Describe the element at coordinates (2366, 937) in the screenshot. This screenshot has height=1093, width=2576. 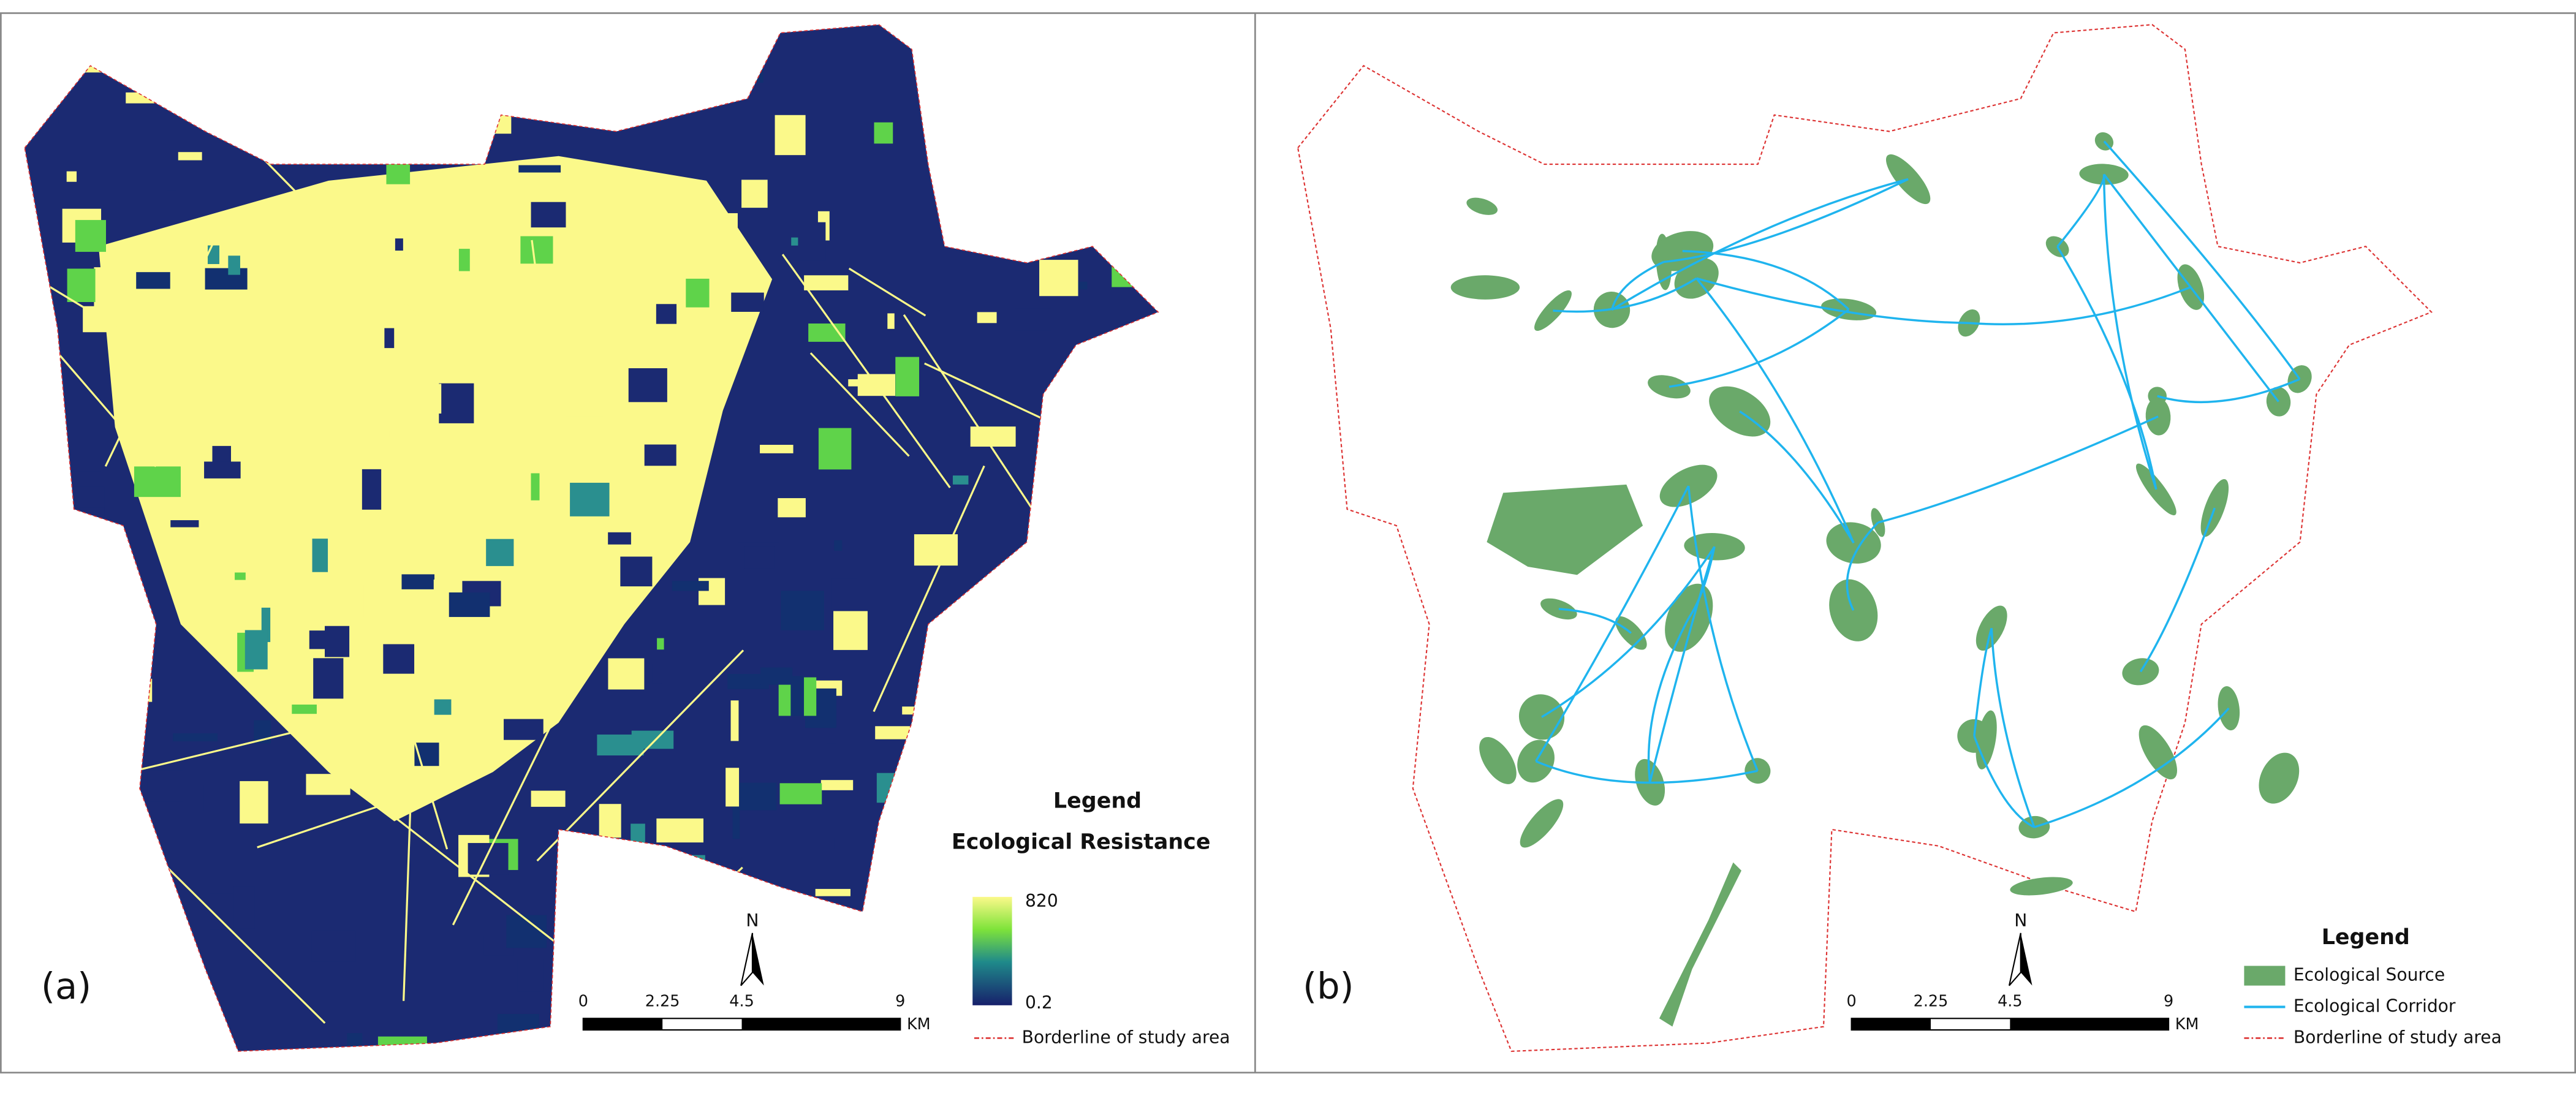
I see `legend-title: Legend` at that location.